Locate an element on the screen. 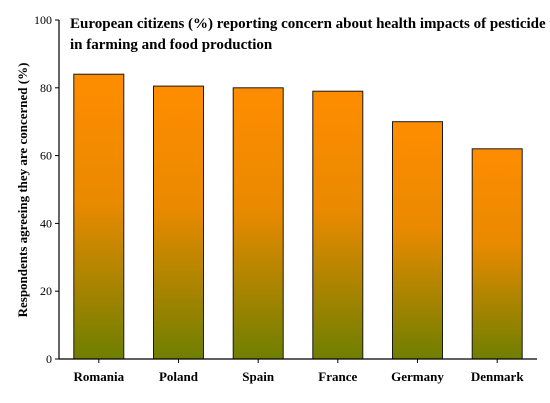 Image resolution: width=550 pixels, height=403 pixels. x-tick-label-france: France is located at coordinates (337, 376).